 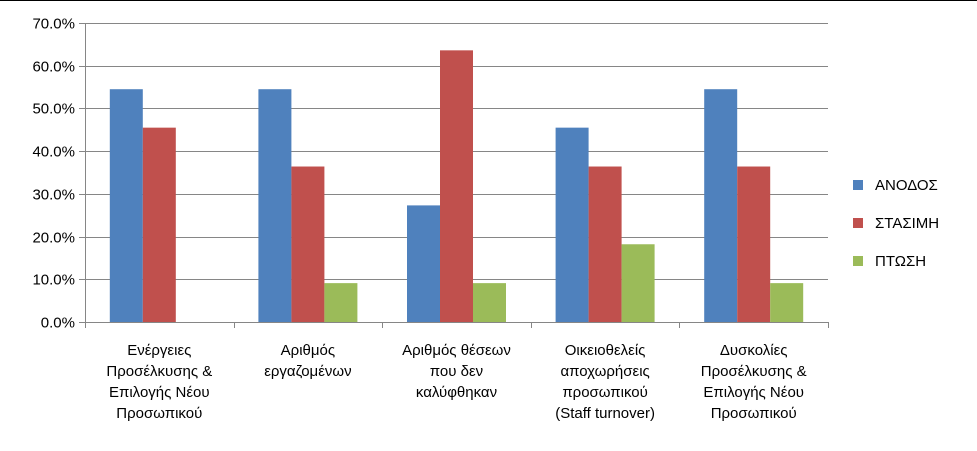 I want to click on y-tick-label: 20.0%, so click(x=53, y=238).